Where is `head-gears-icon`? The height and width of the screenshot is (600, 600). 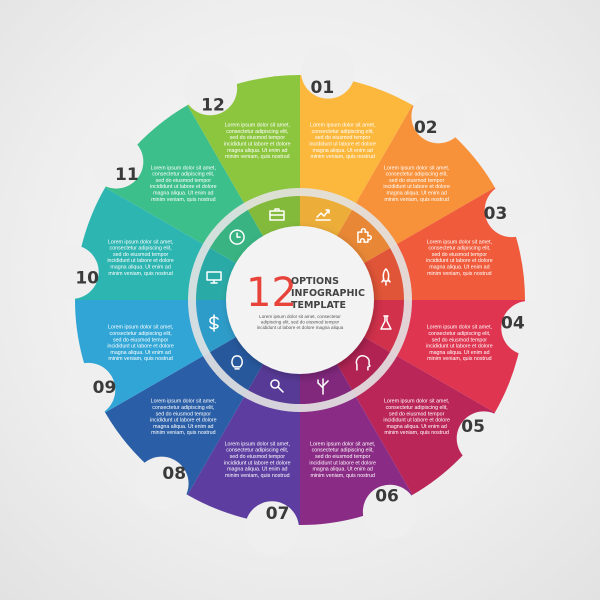 head-gears-icon is located at coordinates (363, 363).